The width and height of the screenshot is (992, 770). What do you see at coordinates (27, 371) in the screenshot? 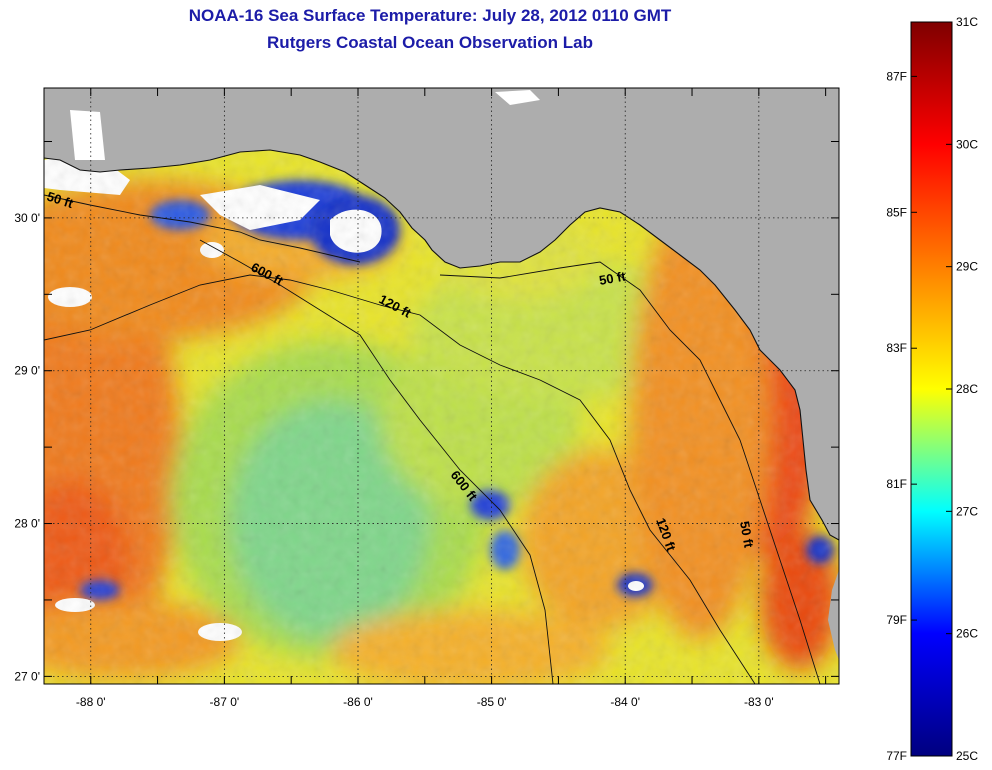
I see `lat-tick-label: 29 0'` at bounding box center [27, 371].